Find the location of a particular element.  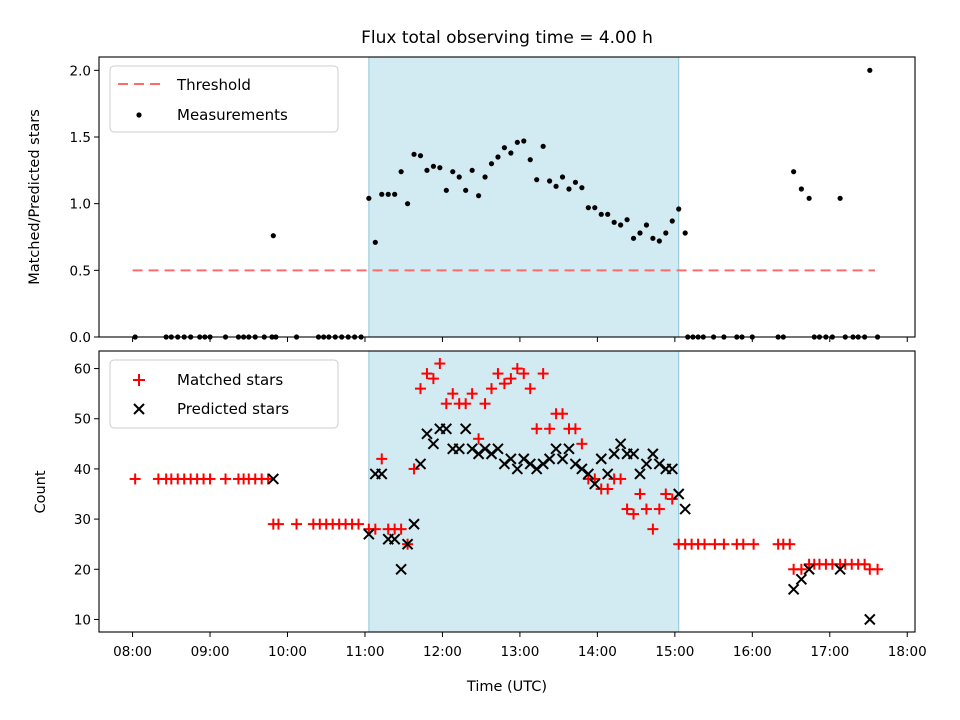

x-tick-label: 14:00 is located at coordinates (597, 652).